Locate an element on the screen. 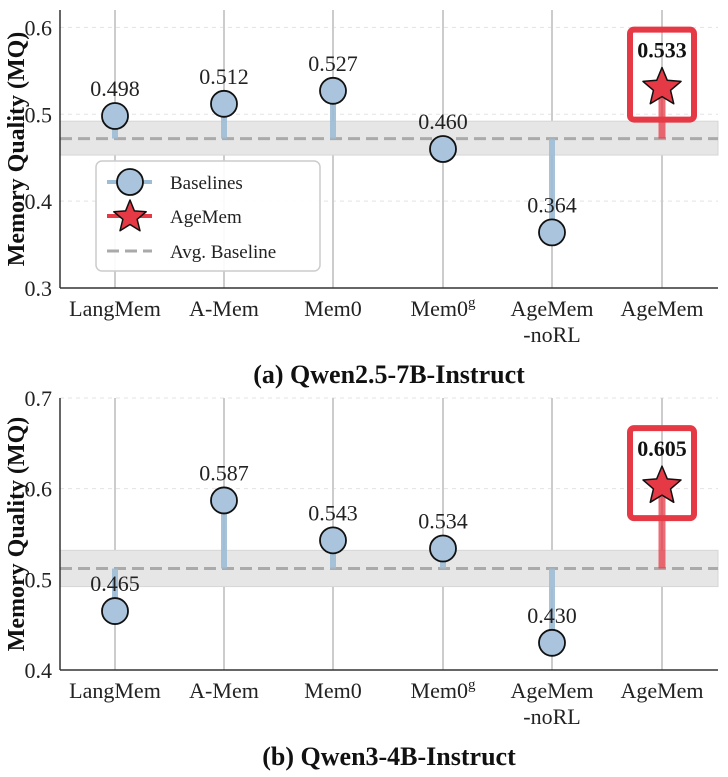 This screenshot has width=728, height=777. baseline-value-label: 0.460 is located at coordinates (443, 121).